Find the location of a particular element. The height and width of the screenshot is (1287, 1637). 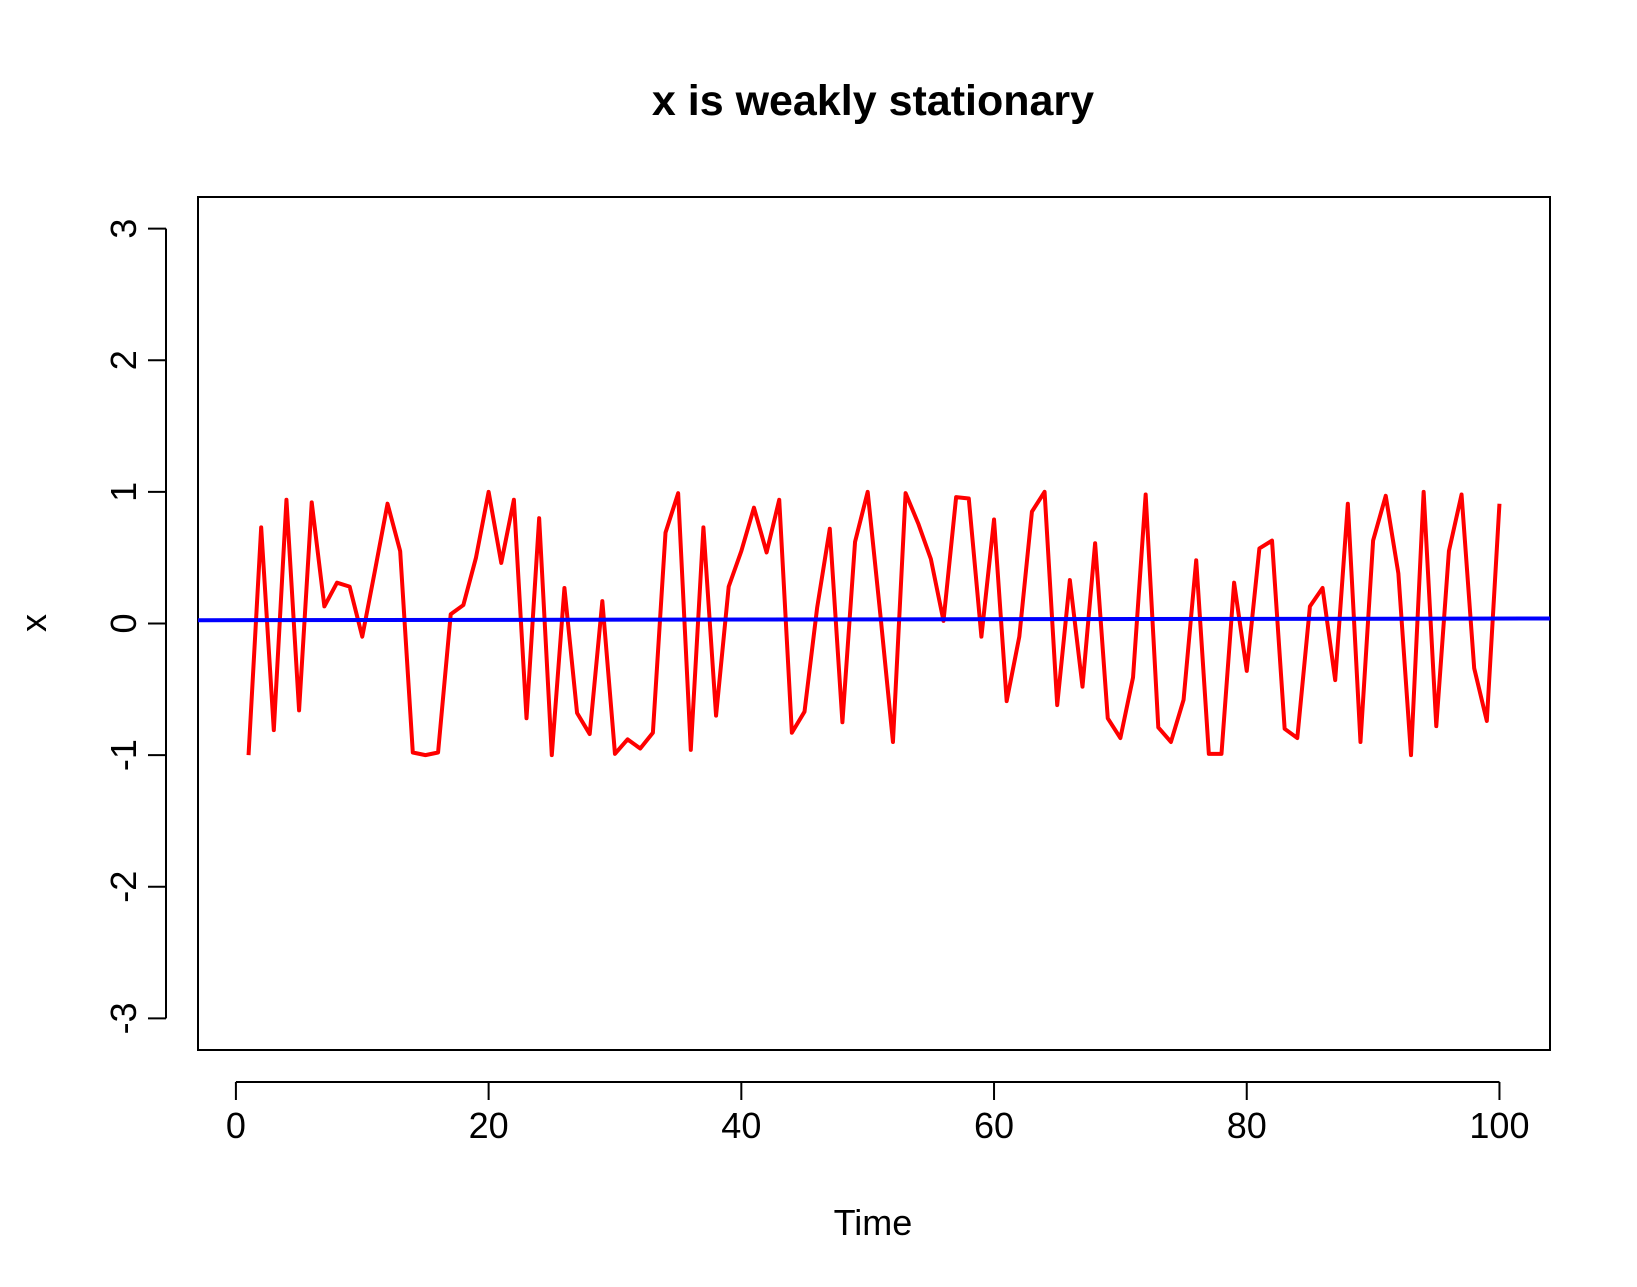

y-tick-label: 3 is located at coordinates (123, 229).